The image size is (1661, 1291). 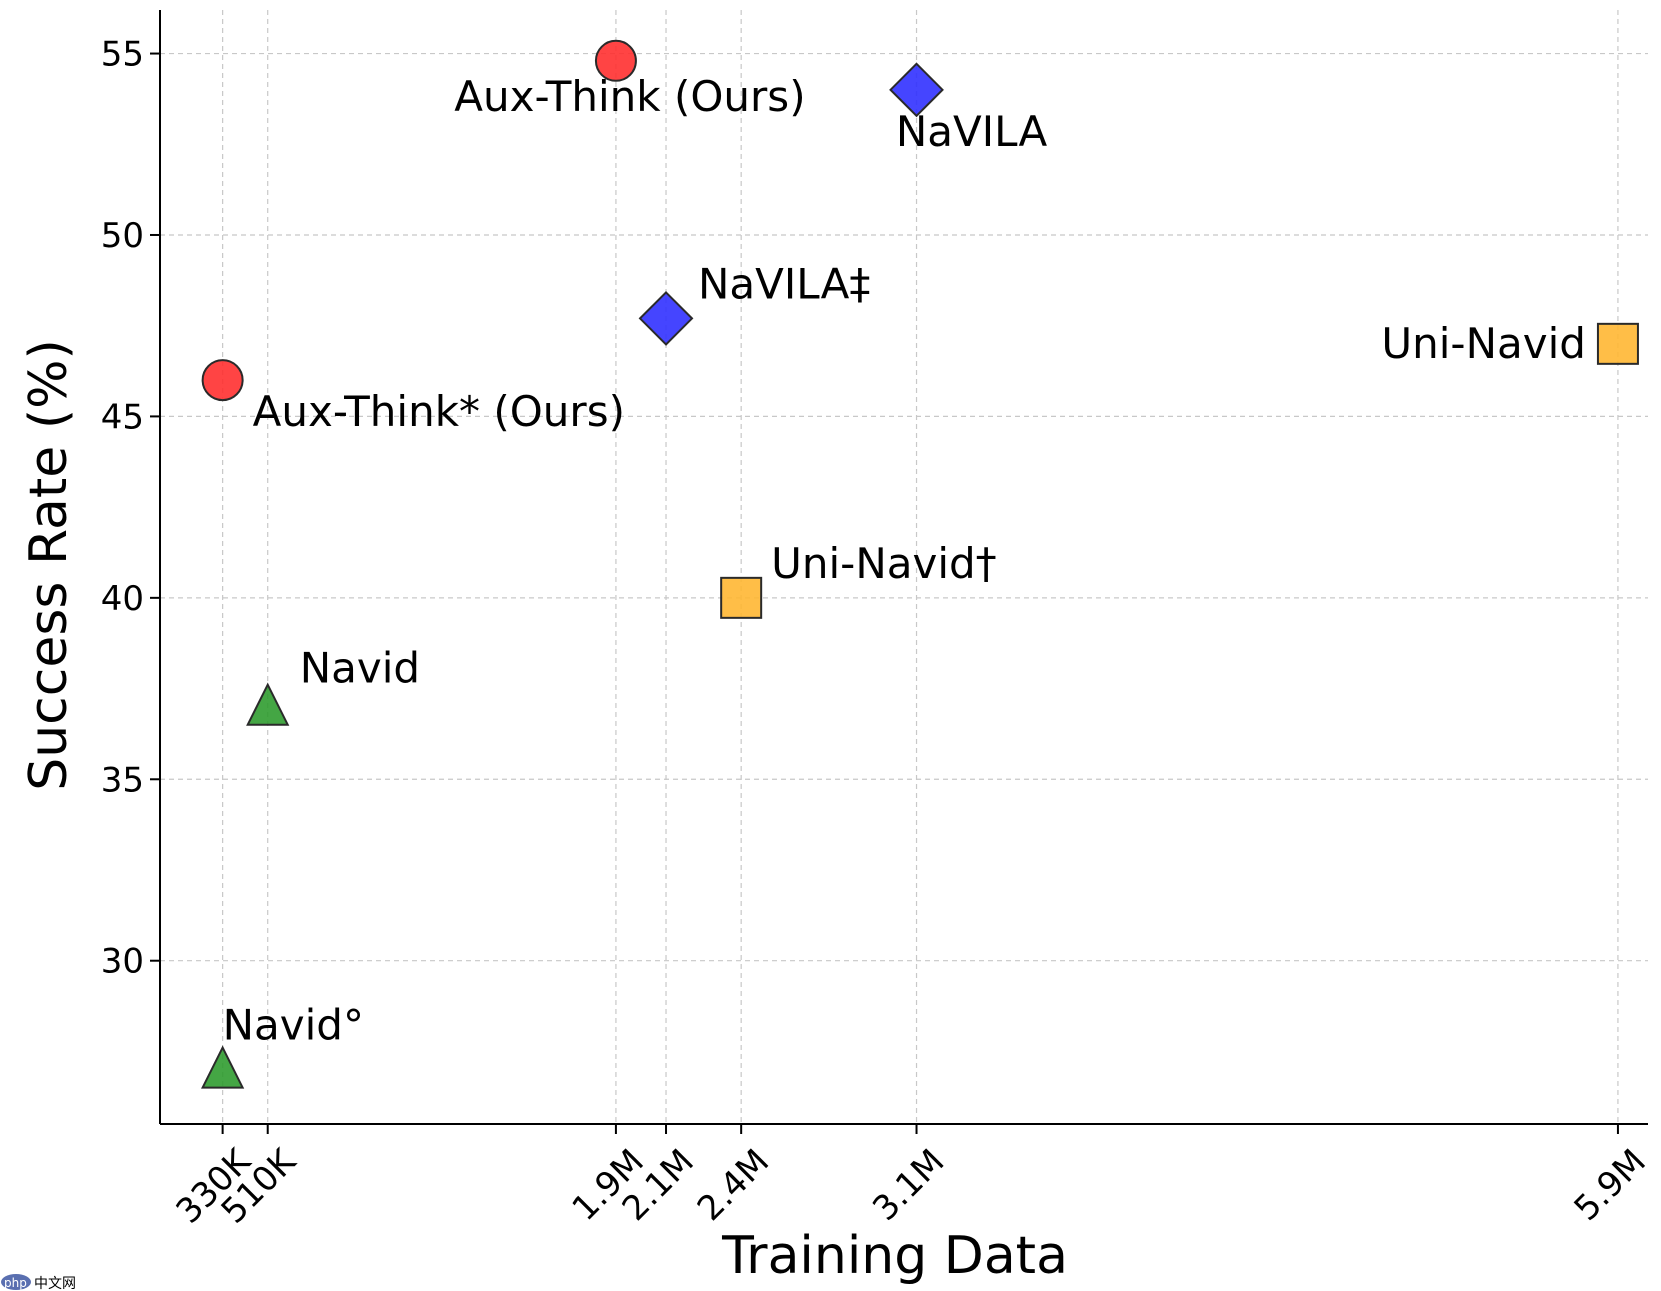 I want to click on x-tick-label: 5.9M, so click(x=1610, y=1185).